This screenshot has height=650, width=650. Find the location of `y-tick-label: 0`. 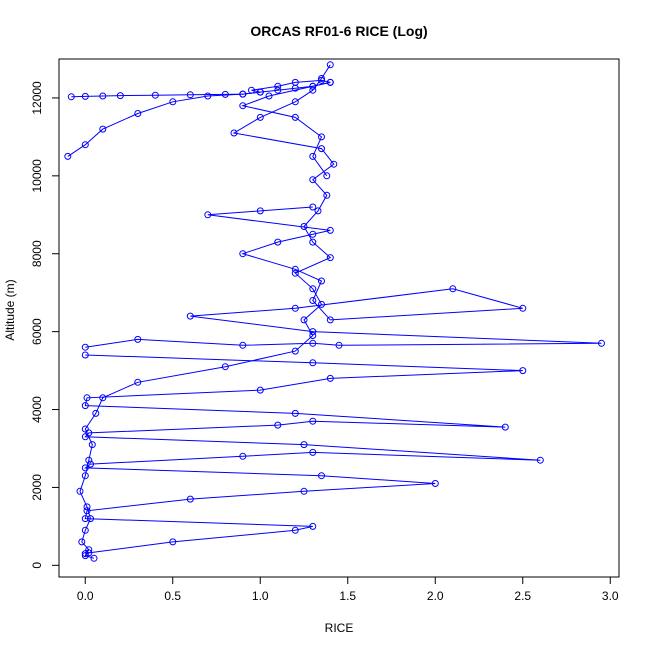

y-tick-label: 0 is located at coordinates (37, 565).